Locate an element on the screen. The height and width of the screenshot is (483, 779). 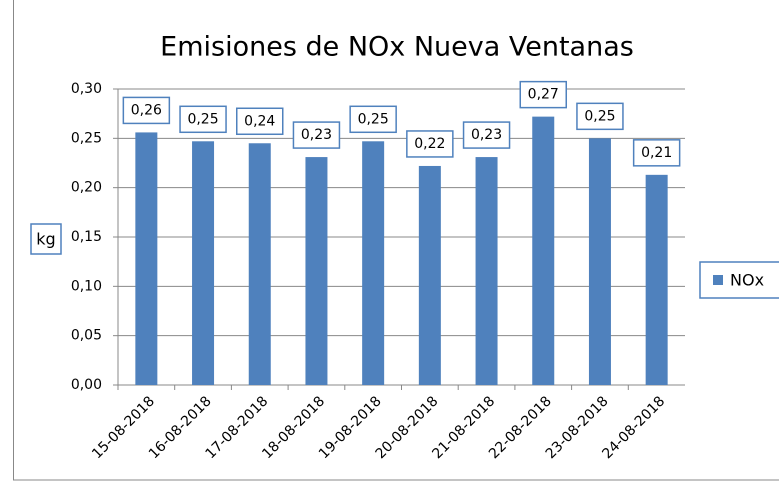
legend-swatch is located at coordinates (718, 280).